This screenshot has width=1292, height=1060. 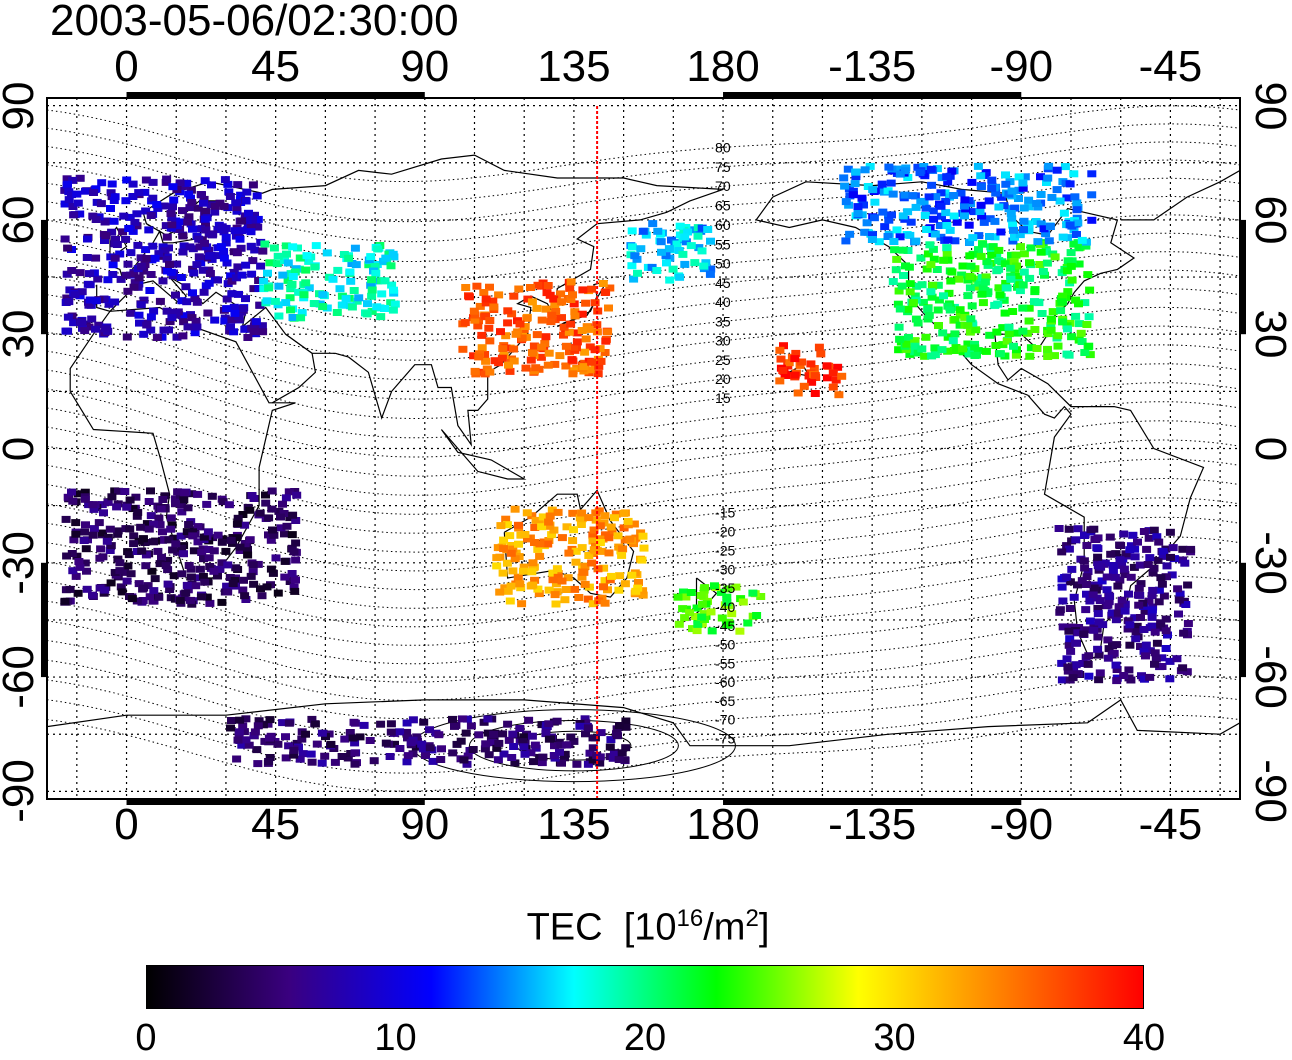 What do you see at coordinates (643, 410) in the screenshot?
I see `contour-line` at bounding box center [643, 410].